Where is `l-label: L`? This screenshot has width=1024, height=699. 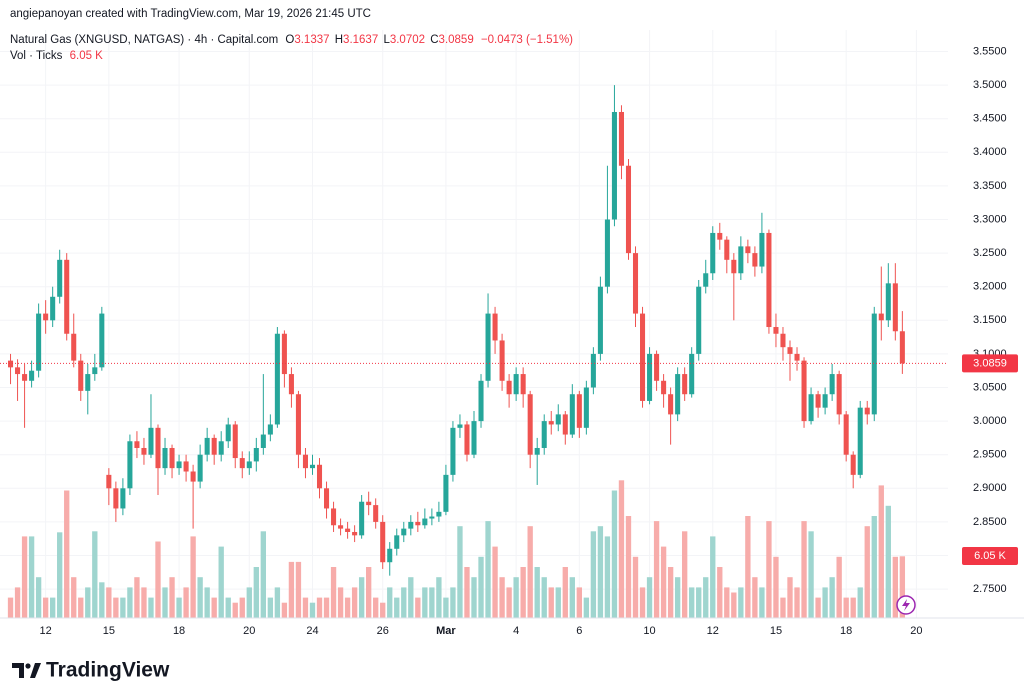 l-label: L is located at coordinates (386, 40).